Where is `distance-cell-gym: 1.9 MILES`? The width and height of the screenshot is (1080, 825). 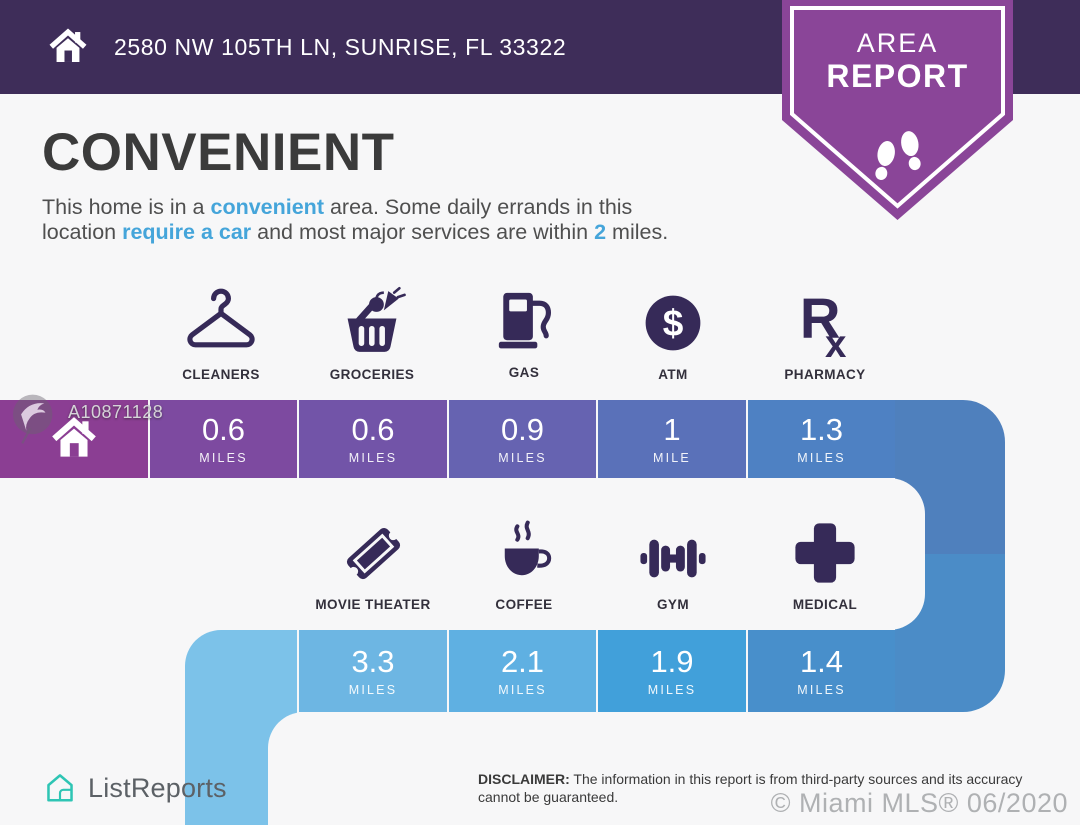 distance-cell-gym: 1.9 MILES is located at coordinates (672, 671).